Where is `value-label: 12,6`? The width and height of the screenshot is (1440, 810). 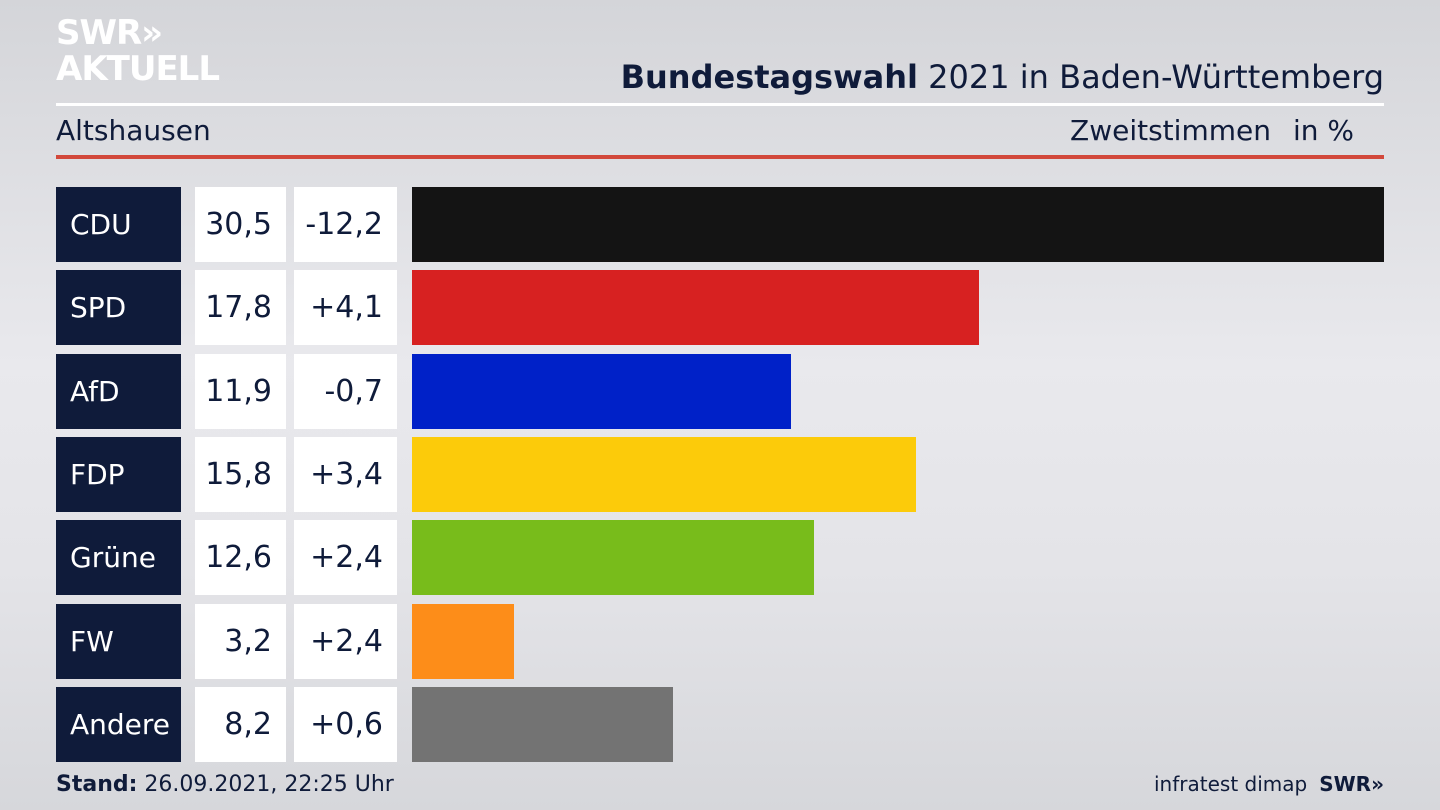 value-label: 12,6 is located at coordinates (240, 558).